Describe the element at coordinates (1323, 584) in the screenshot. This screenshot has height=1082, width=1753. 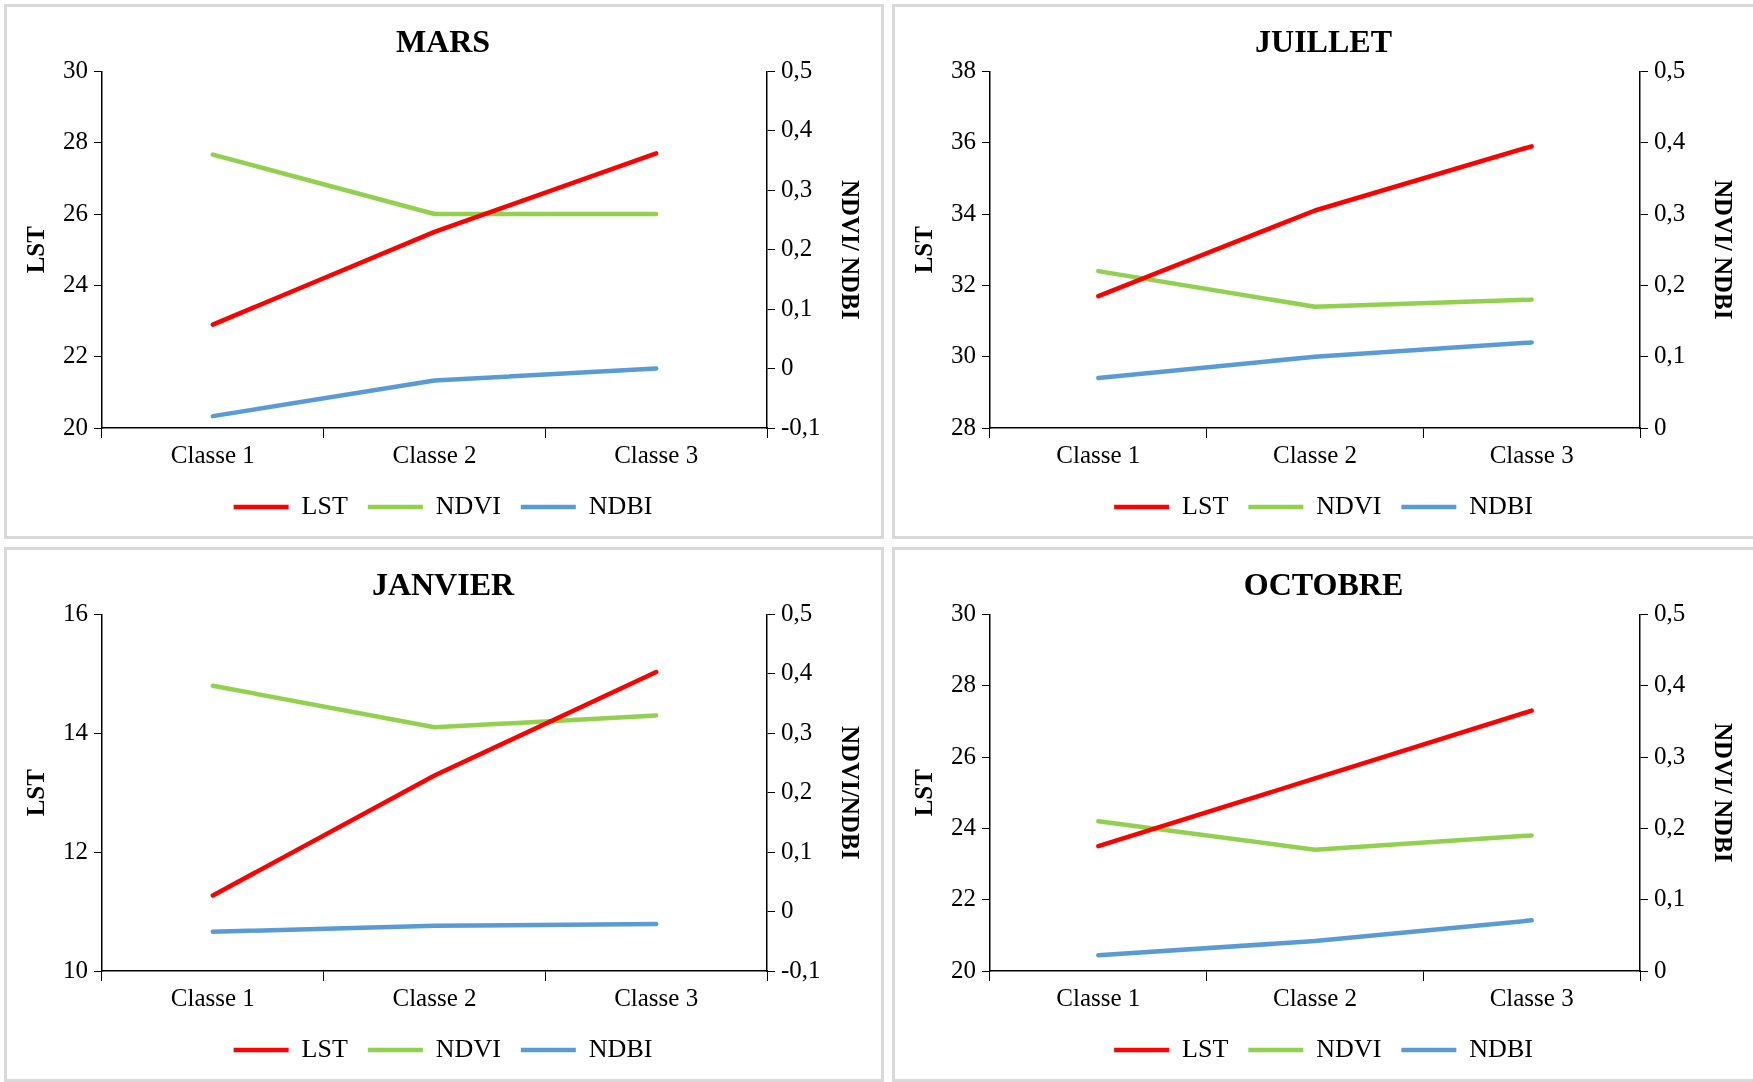
I see `chart-title: OCTOBRE` at that location.